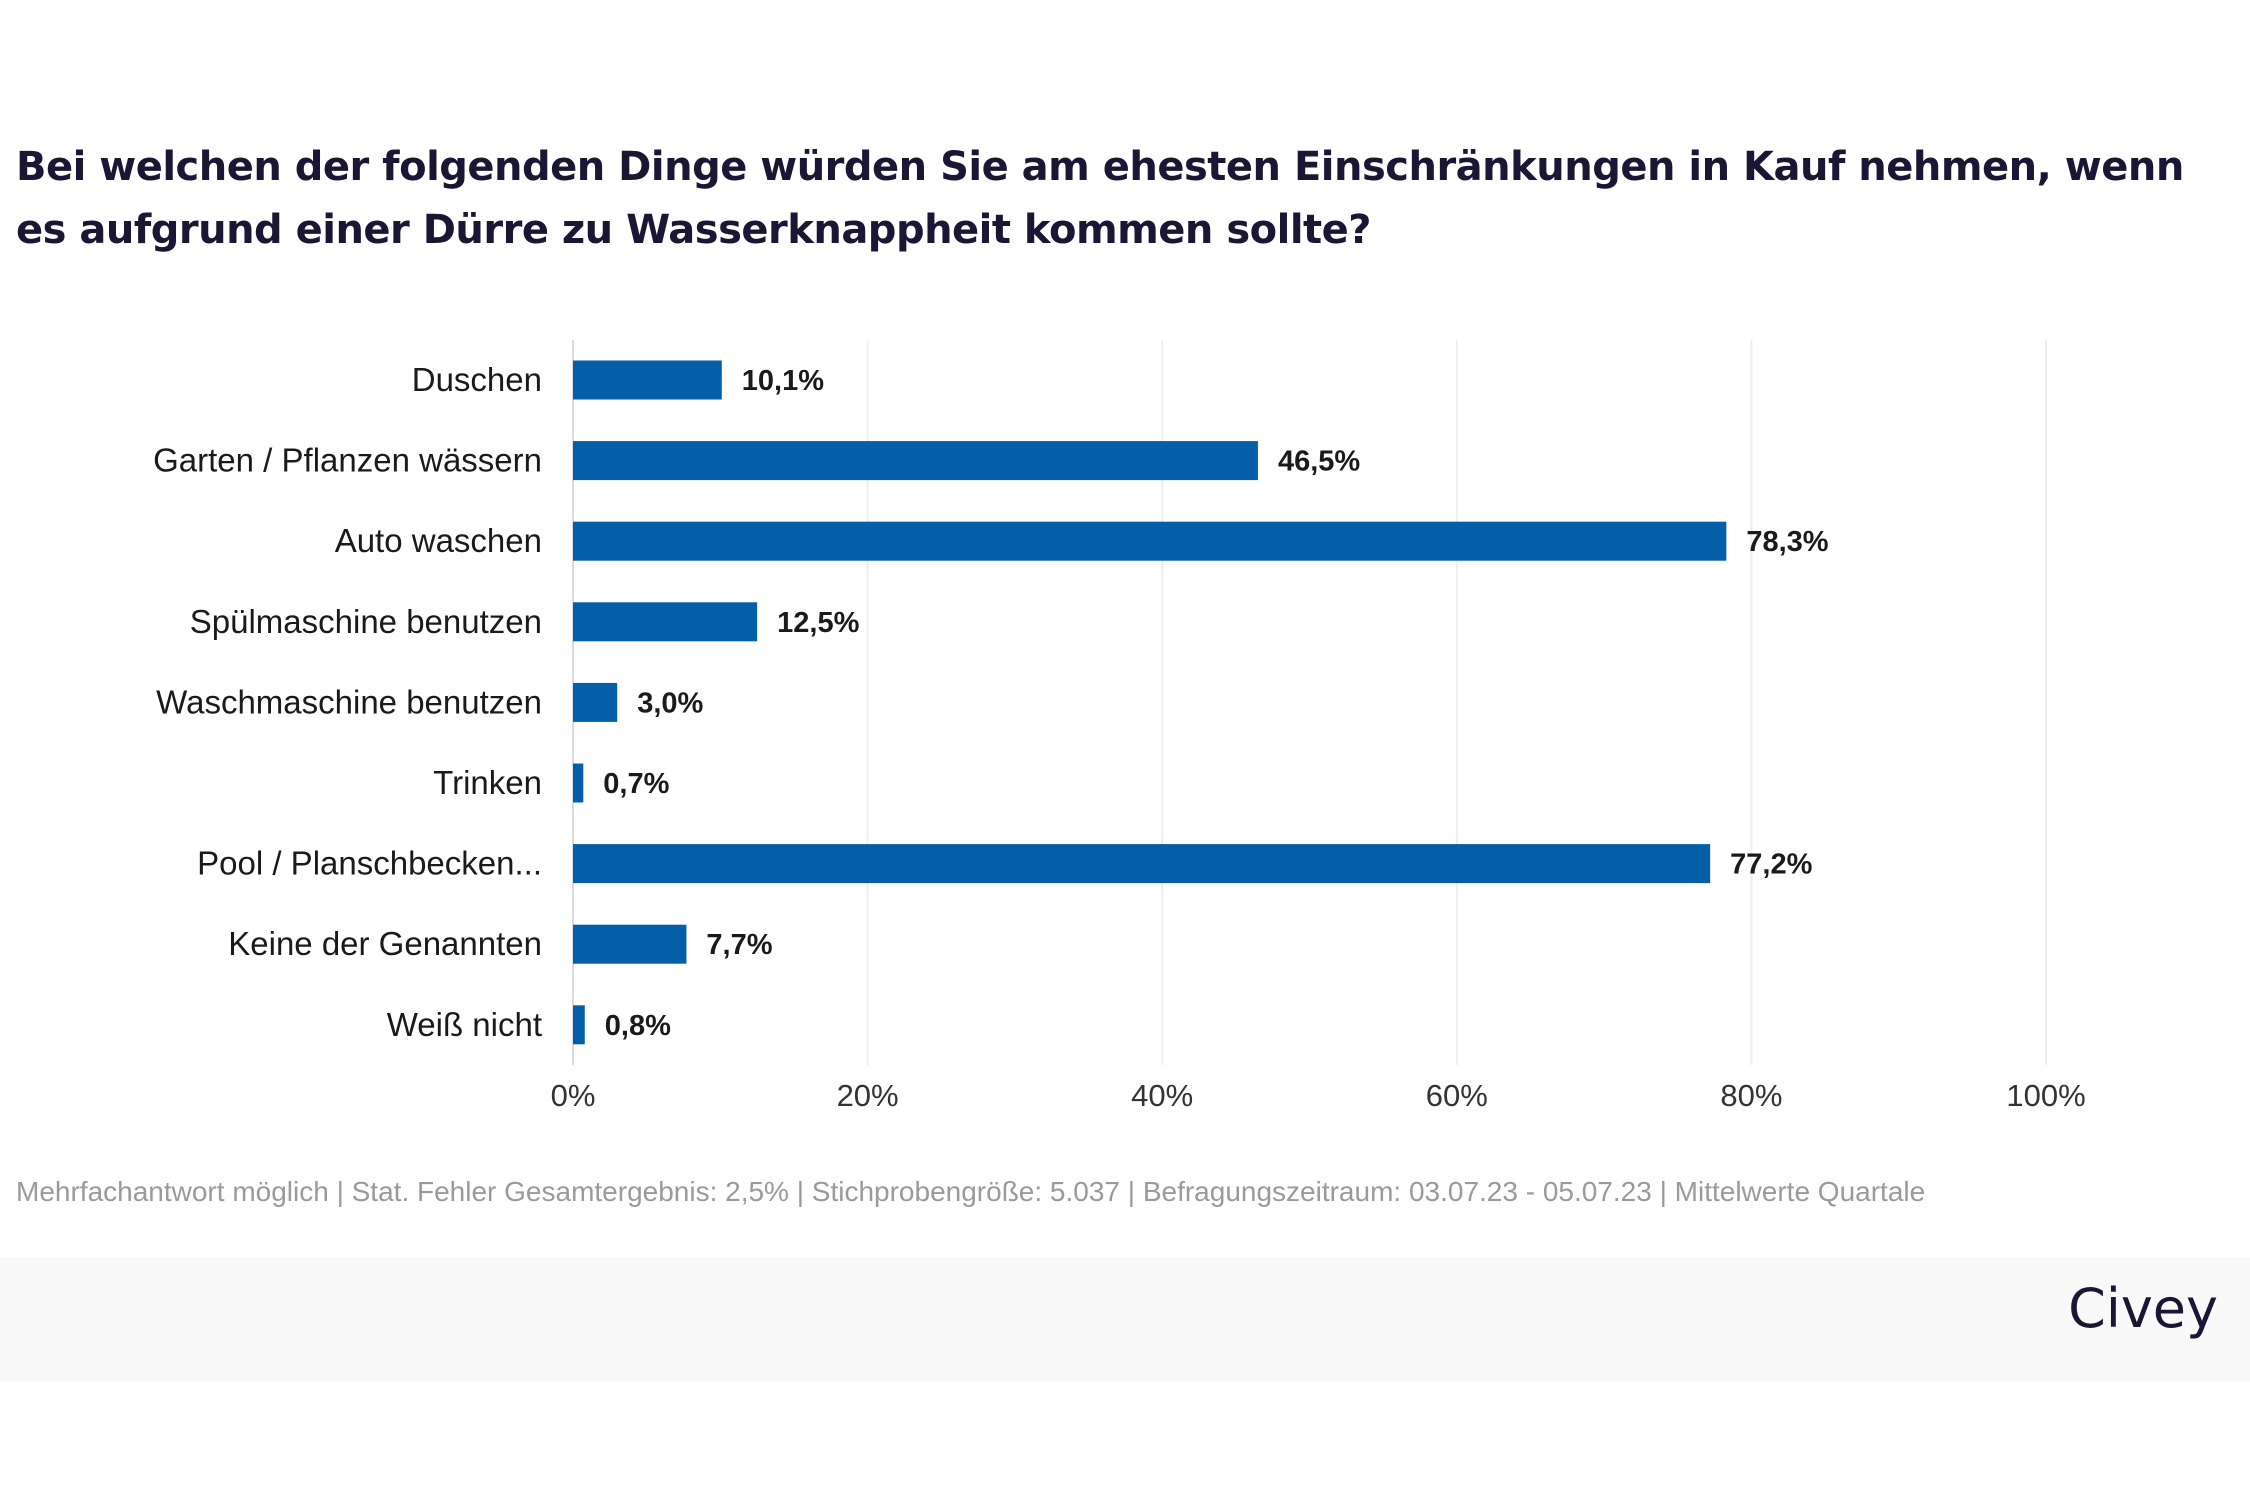 The image size is (2250, 1500). Describe the element at coordinates (1162, 1095) in the screenshot. I see `x-tick-label: 40%` at that location.